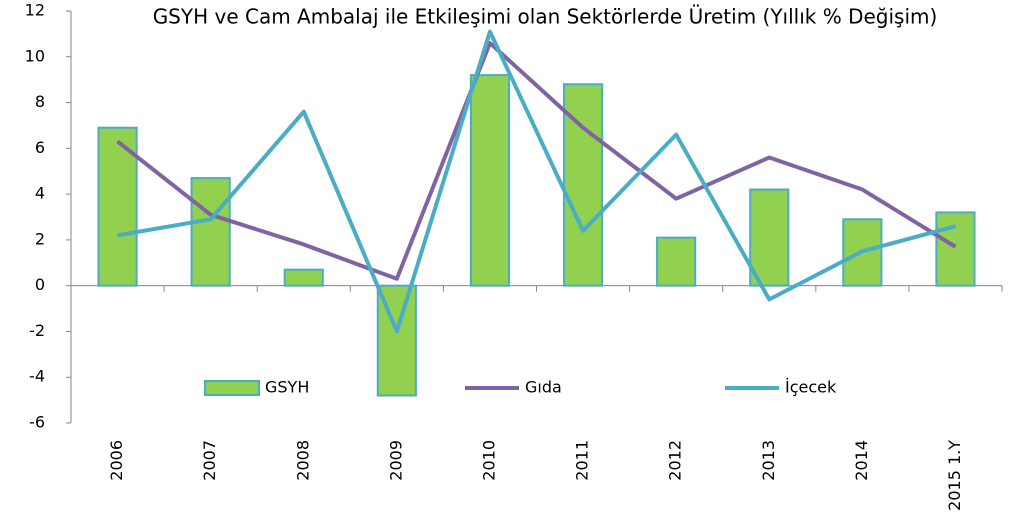 Image resolution: width=1017 pixels, height=526 pixels. Describe the element at coordinates (768, 460) in the screenshot. I see `x-tick-label: 2013` at that location.